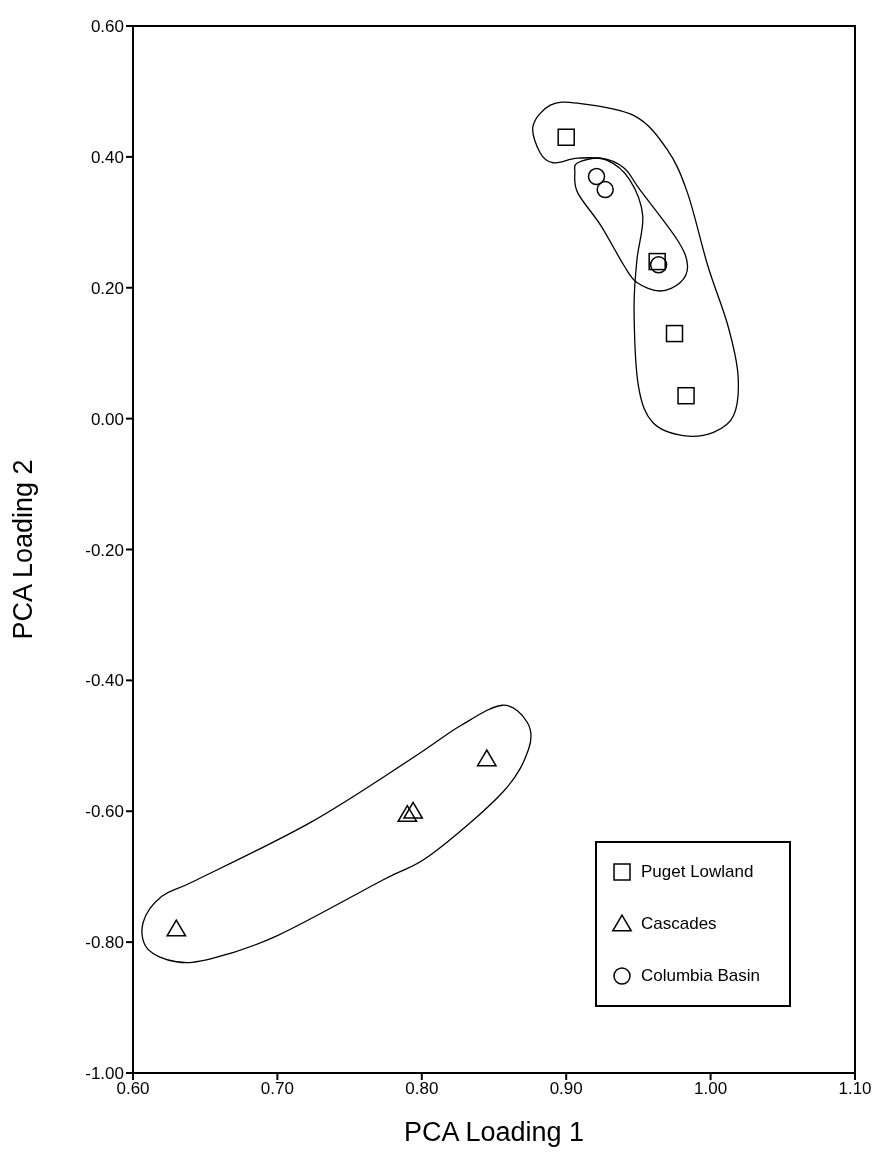 The image size is (877, 1162). Describe the element at coordinates (107, 419) in the screenshot. I see `y-tick-label: 0.00` at that location.